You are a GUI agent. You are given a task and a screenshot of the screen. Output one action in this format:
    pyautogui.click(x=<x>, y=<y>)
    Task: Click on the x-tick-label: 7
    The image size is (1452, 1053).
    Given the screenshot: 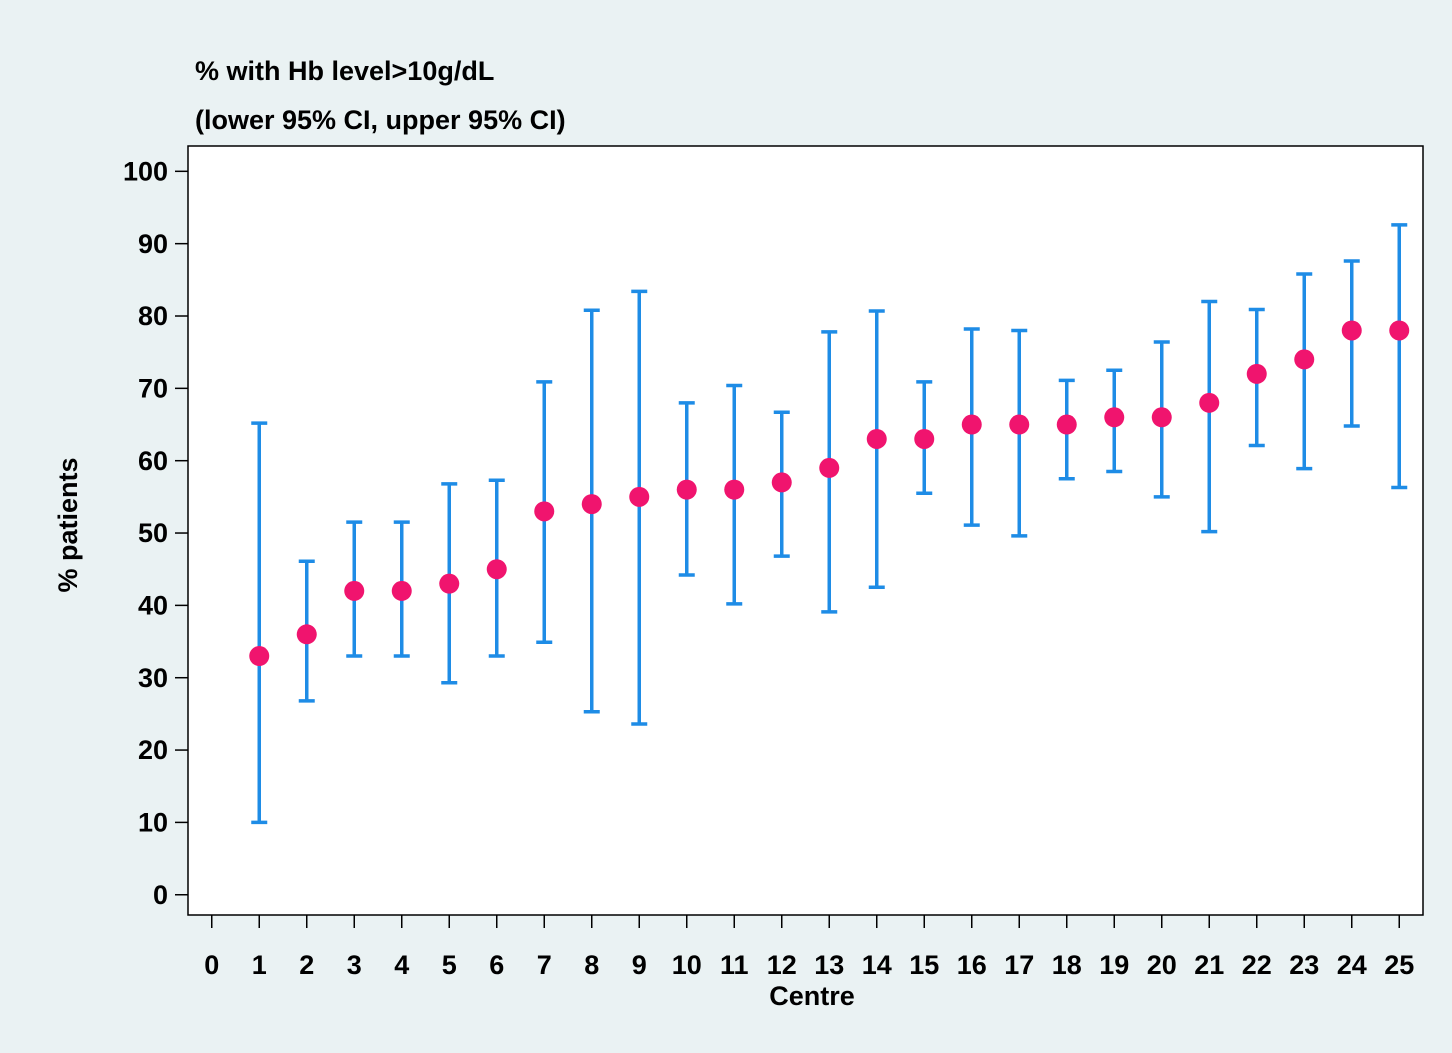 What is the action you would take?
    pyautogui.click(x=544, y=965)
    